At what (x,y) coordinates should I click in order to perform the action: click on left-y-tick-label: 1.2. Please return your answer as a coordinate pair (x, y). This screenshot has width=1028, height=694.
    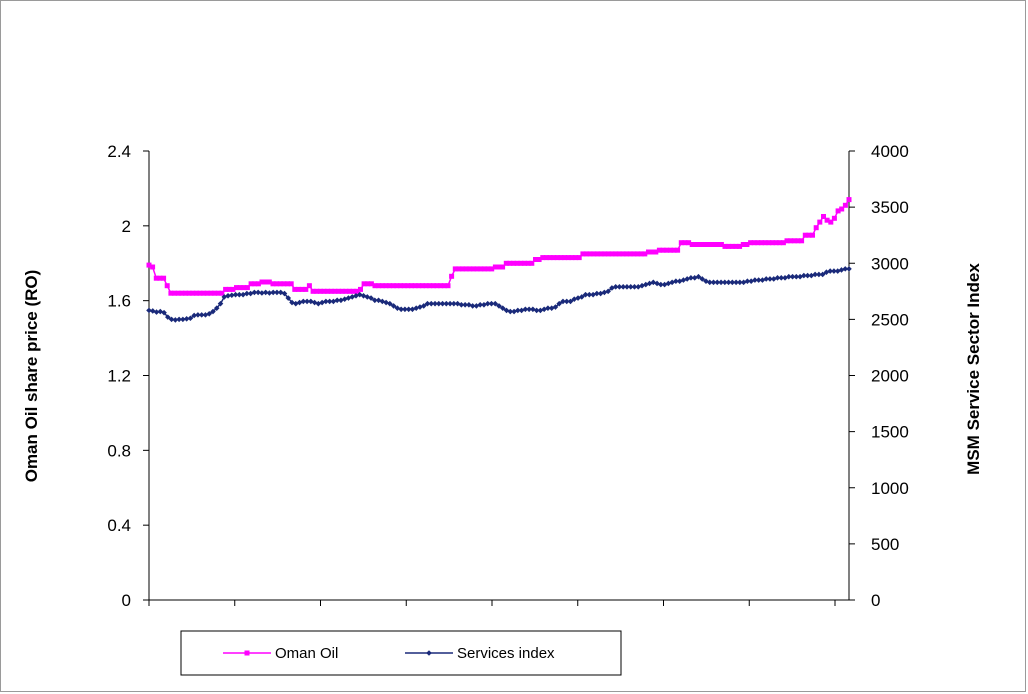
    Looking at the image, I should click on (119, 376).